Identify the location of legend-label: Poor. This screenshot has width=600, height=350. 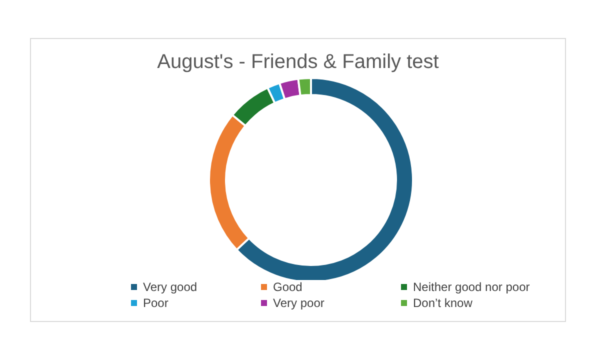
(155, 303).